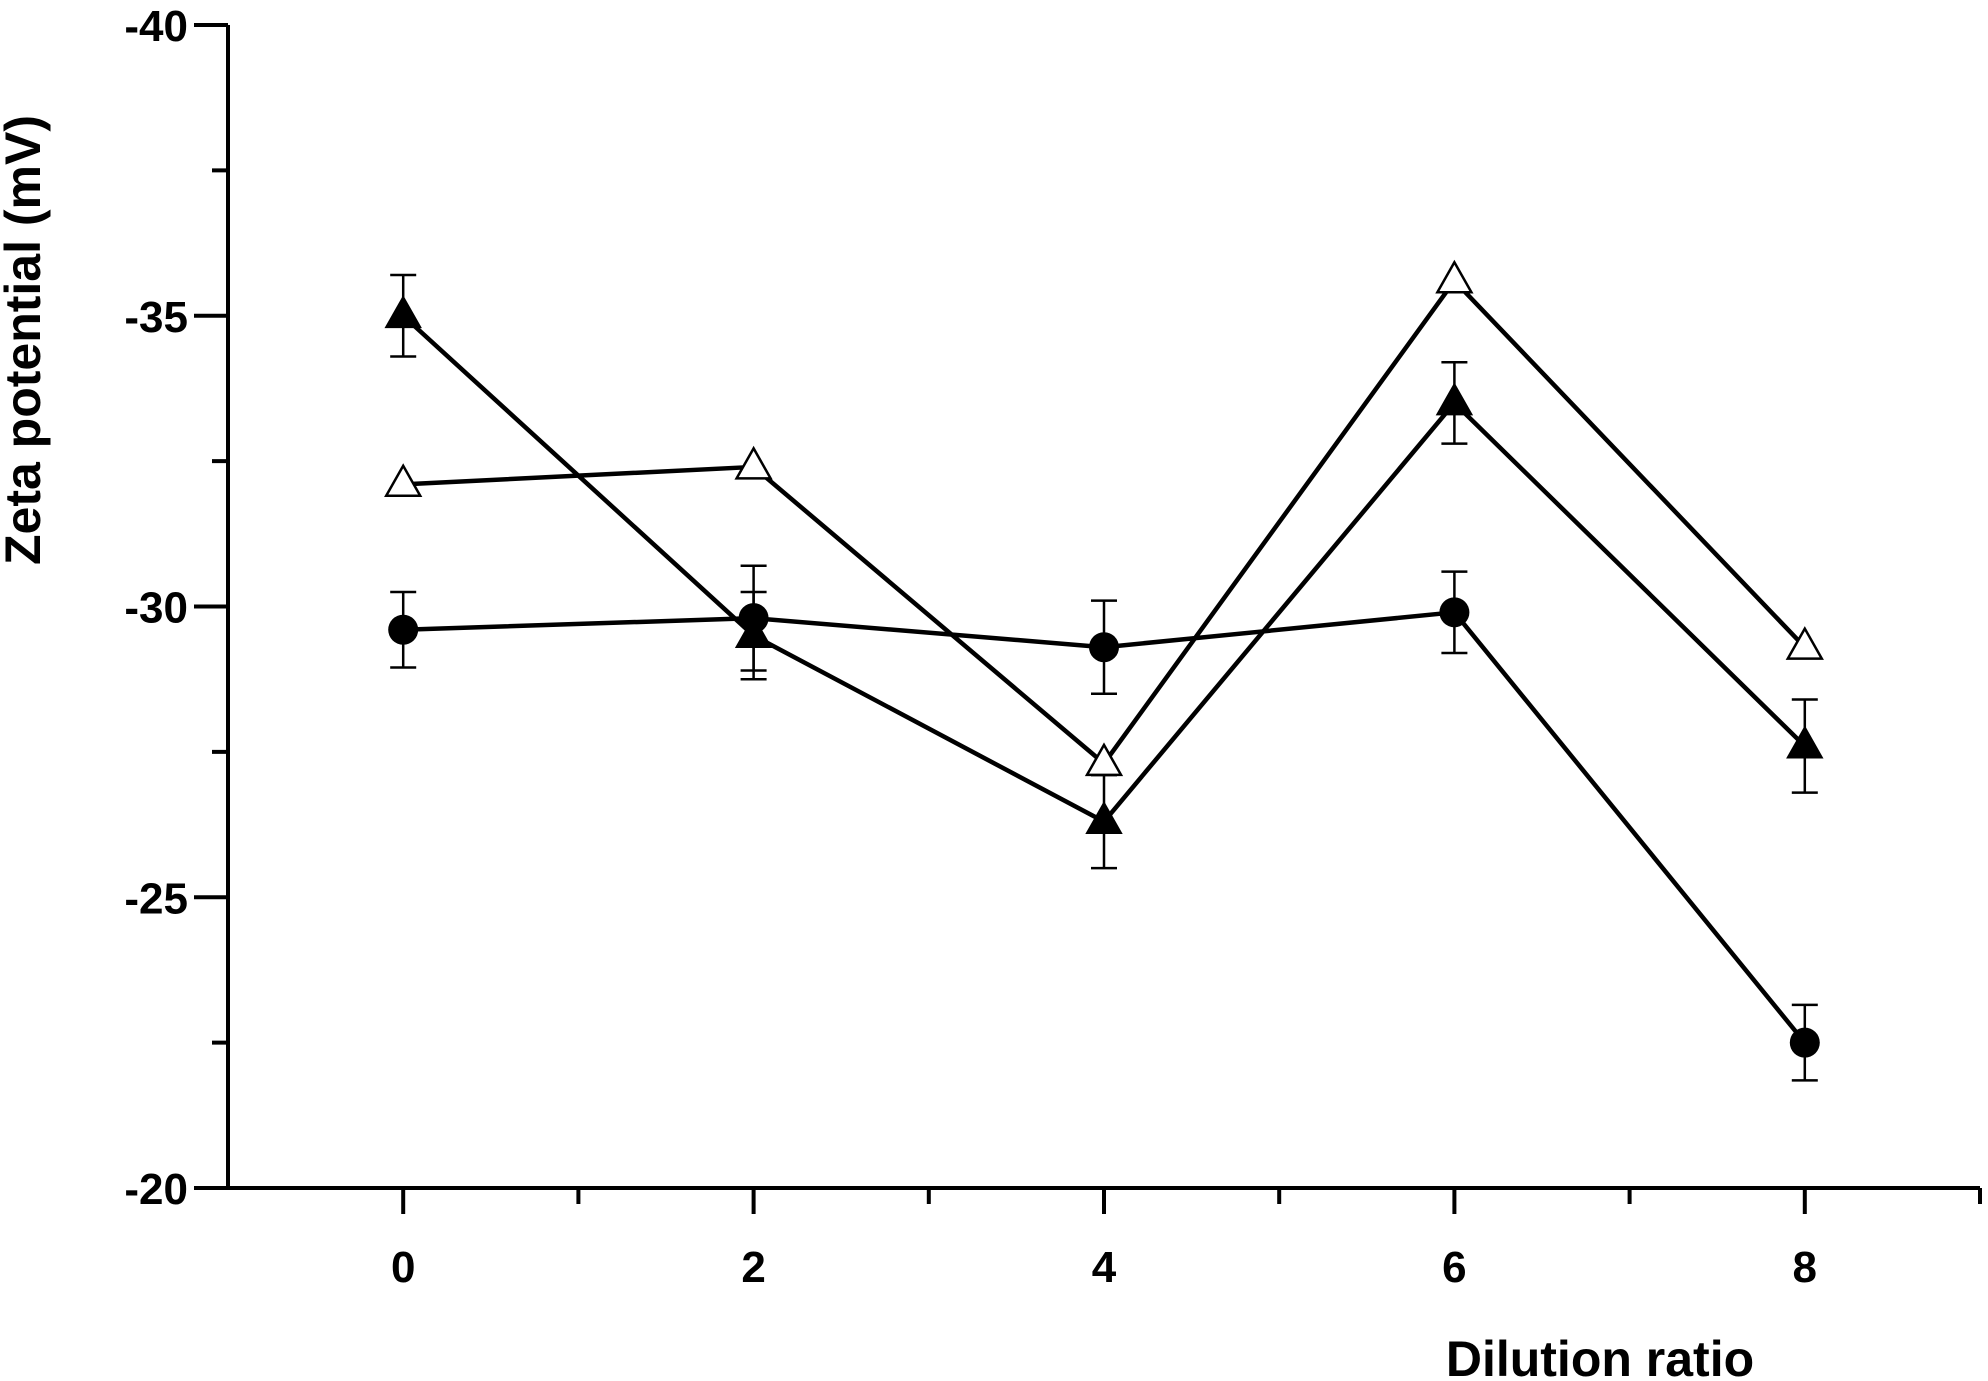  Describe the element at coordinates (156, 26) in the screenshot. I see `y-tick-label: -40` at that location.